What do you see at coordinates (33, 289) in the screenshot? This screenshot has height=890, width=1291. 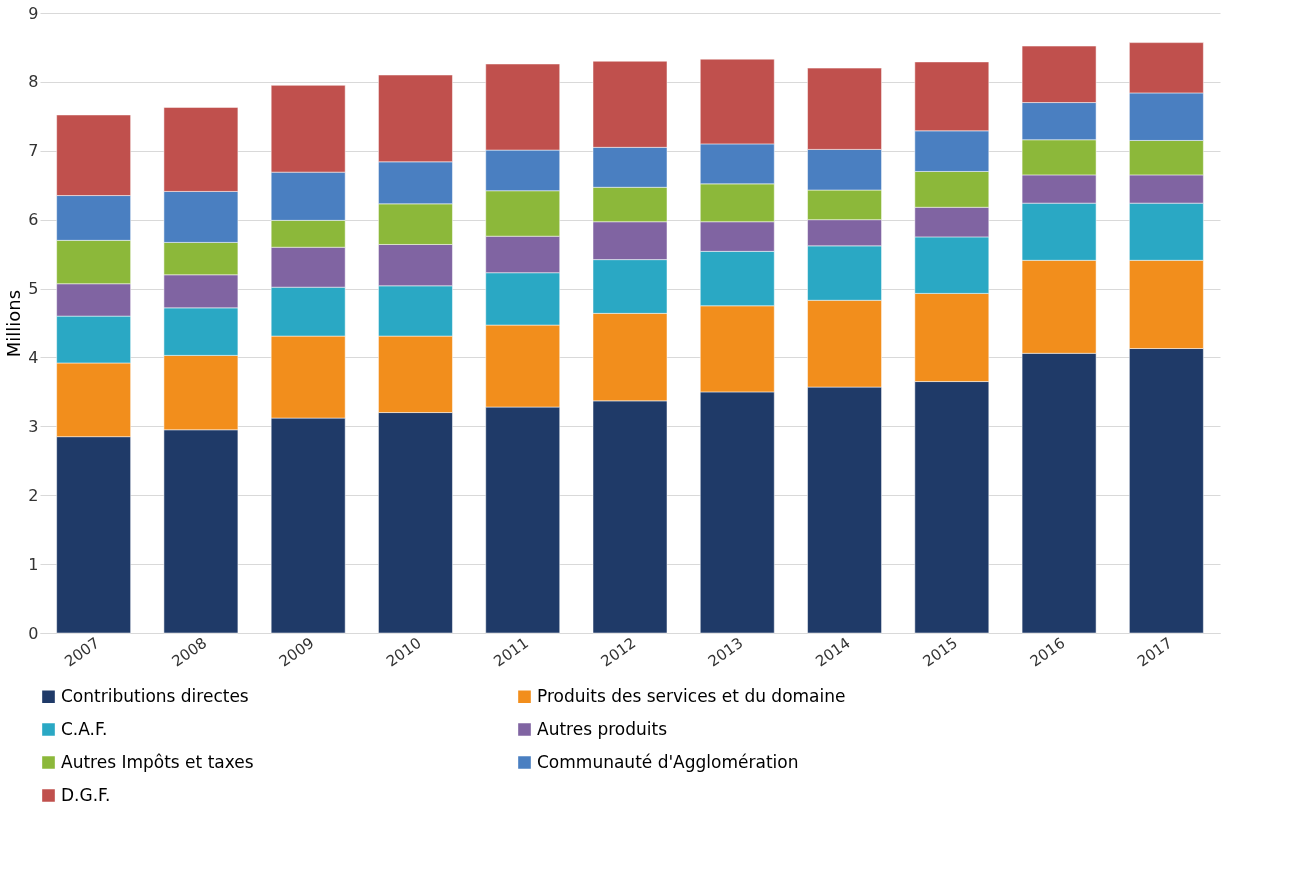 I see `y-tick-label: 5` at bounding box center [33, 289].